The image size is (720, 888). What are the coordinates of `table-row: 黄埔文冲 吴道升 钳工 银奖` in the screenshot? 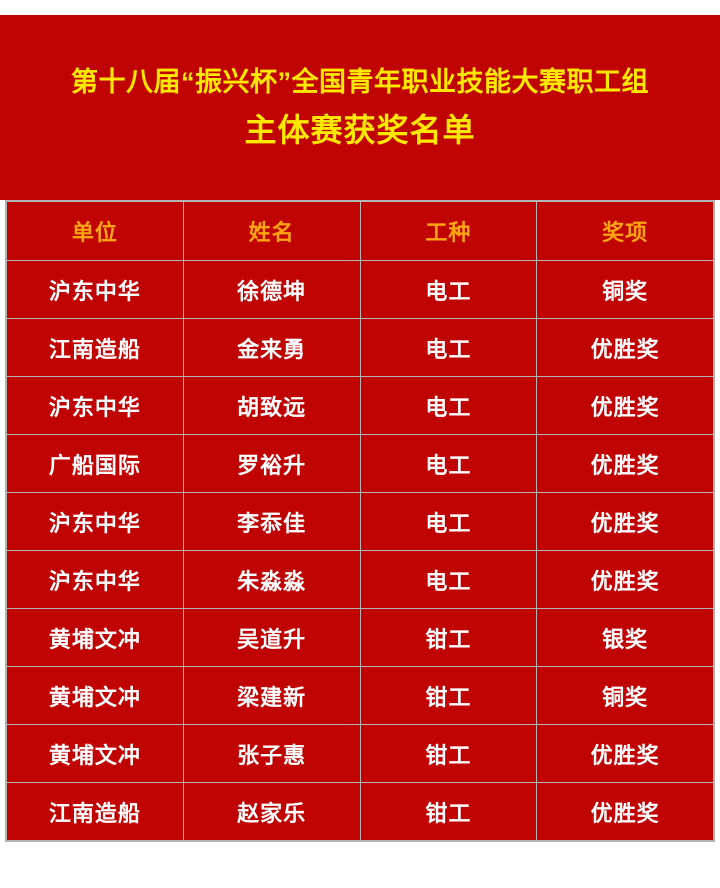 It's located at (360, 637).